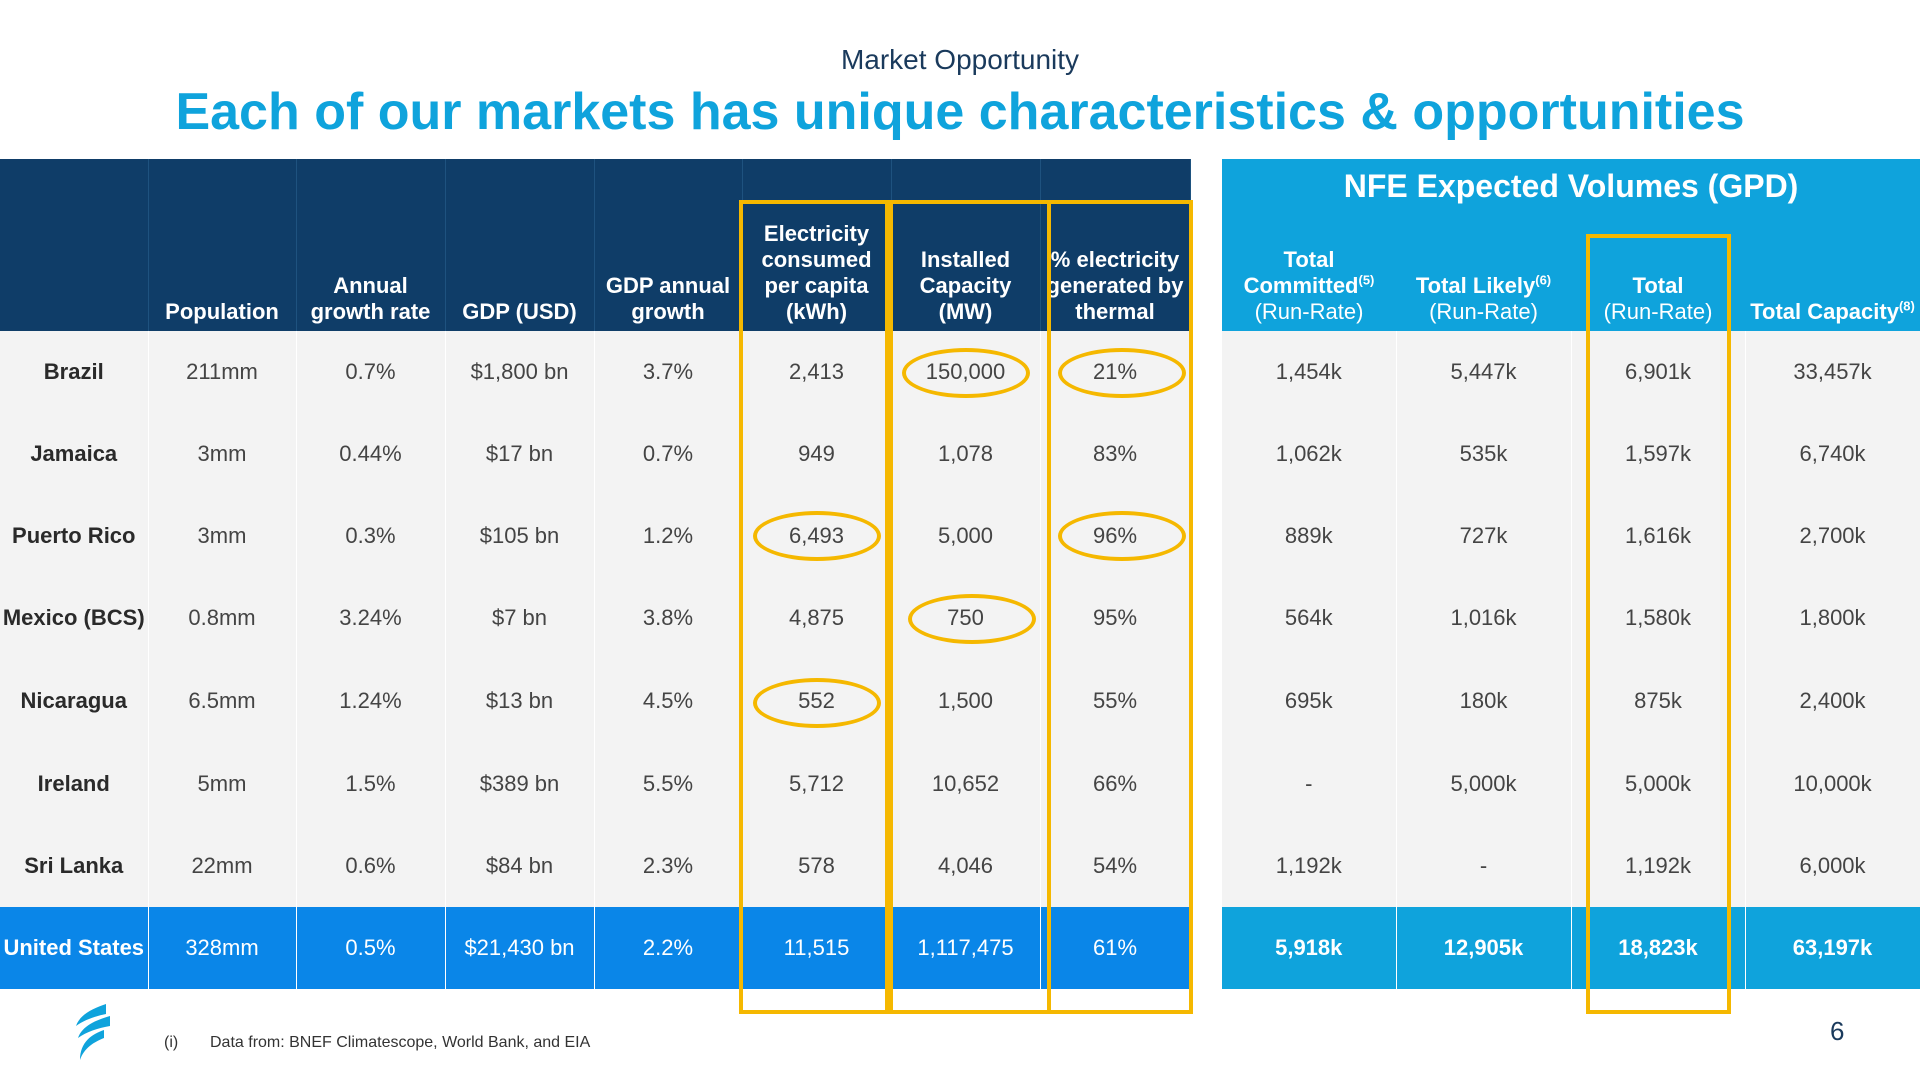 The image size is (1920, 1080). What do you see at coordinates (1115, 866) in the screenshot?
I see `cell-thermal-share: 54%` at bounding box center [1115, 866].